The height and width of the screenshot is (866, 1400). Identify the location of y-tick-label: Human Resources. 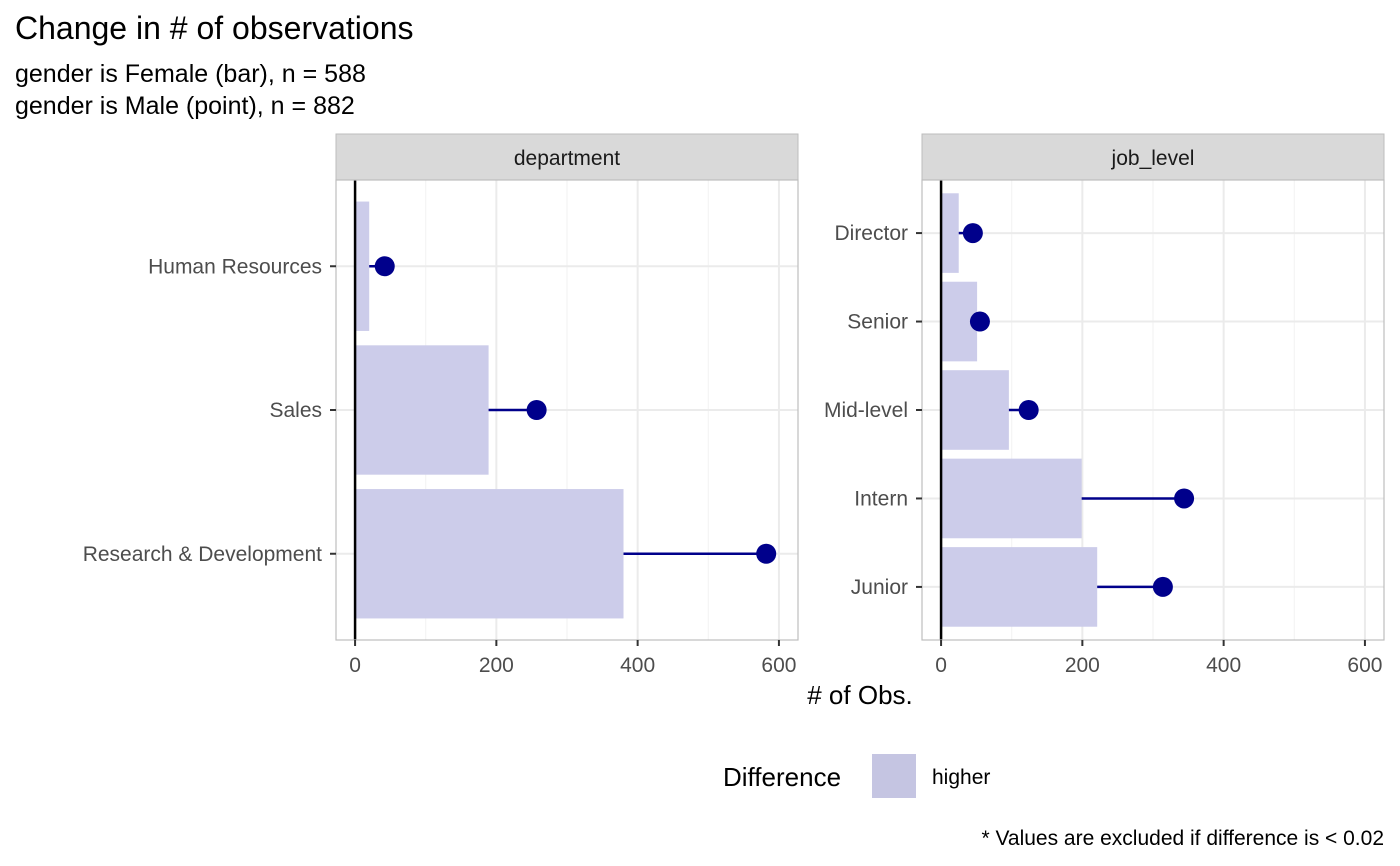
(235, 266).